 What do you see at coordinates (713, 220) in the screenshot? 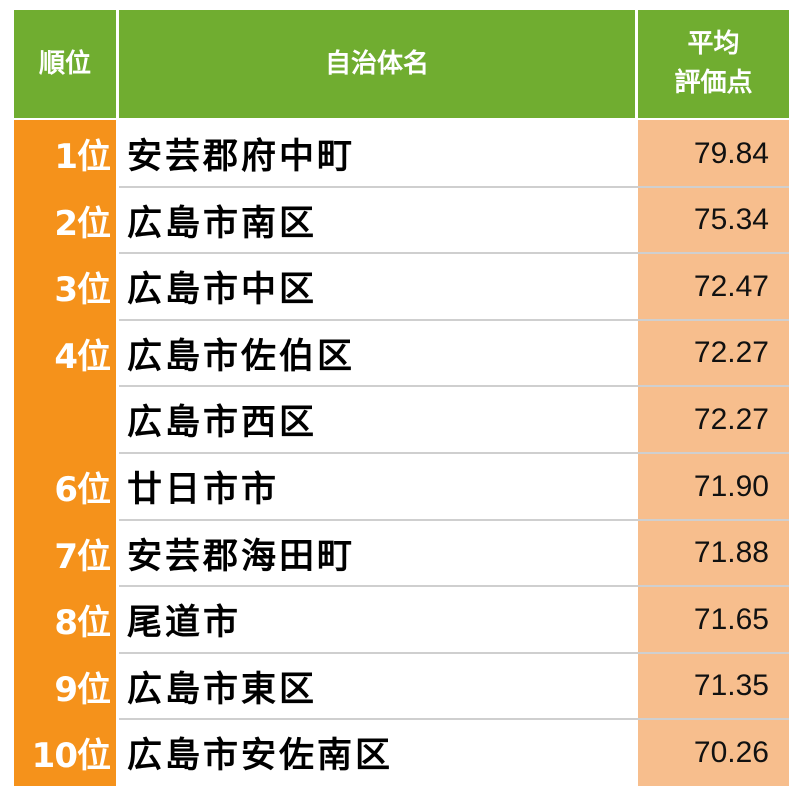
I see `score-cell: 75.34` at bounding box center [713, 220].